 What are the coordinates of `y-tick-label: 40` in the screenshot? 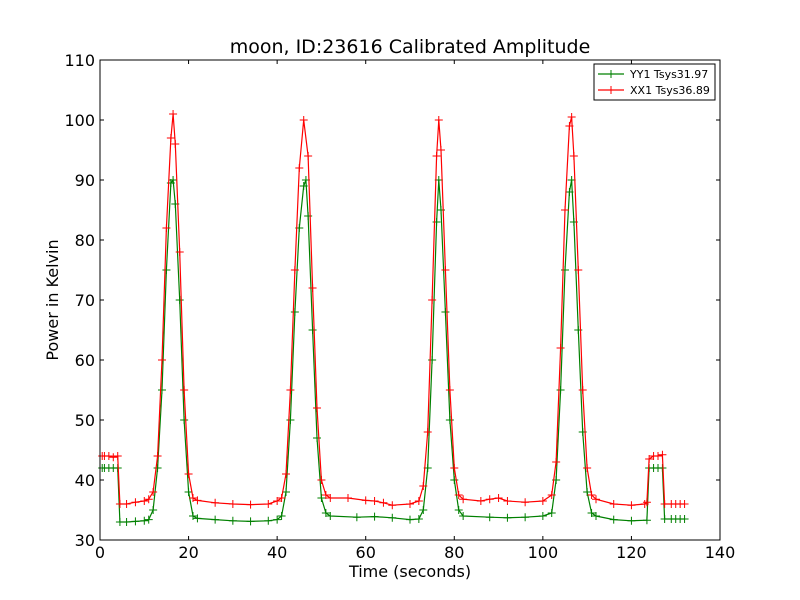 It's located at (85, 480).